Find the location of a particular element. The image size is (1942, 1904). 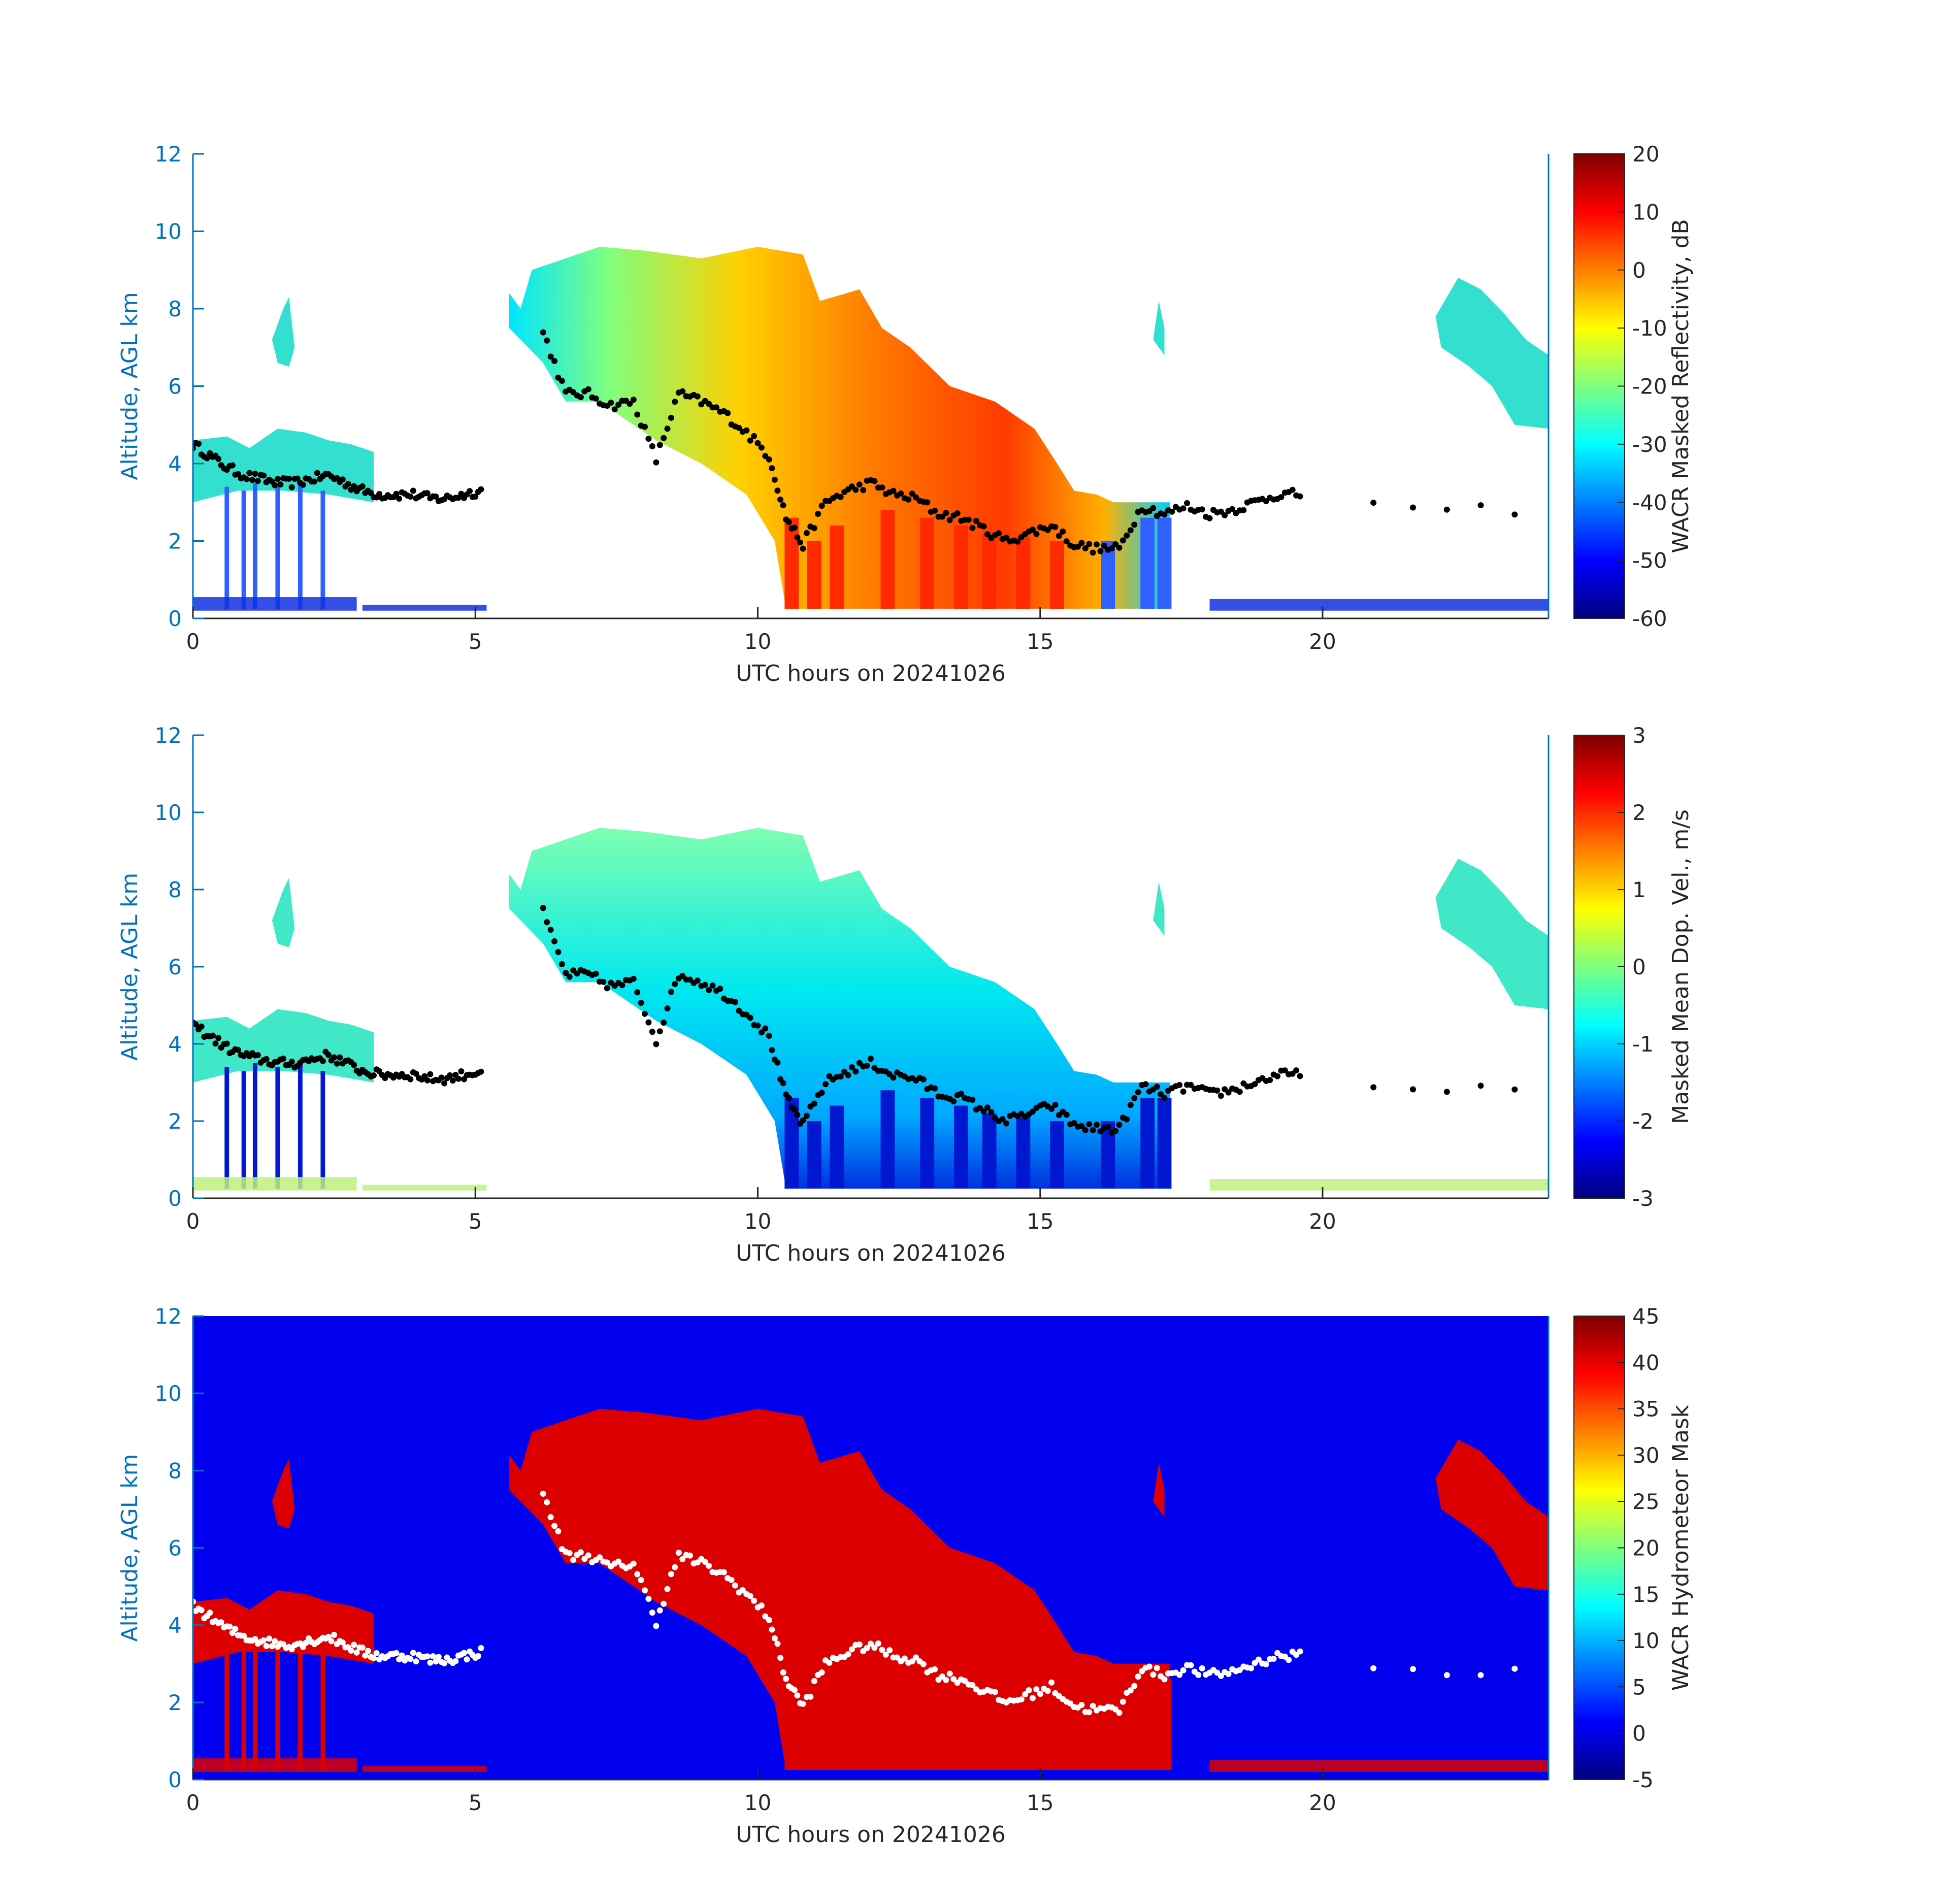

colorbar-tick-label: -60 is located at coordinates (1649, 619).